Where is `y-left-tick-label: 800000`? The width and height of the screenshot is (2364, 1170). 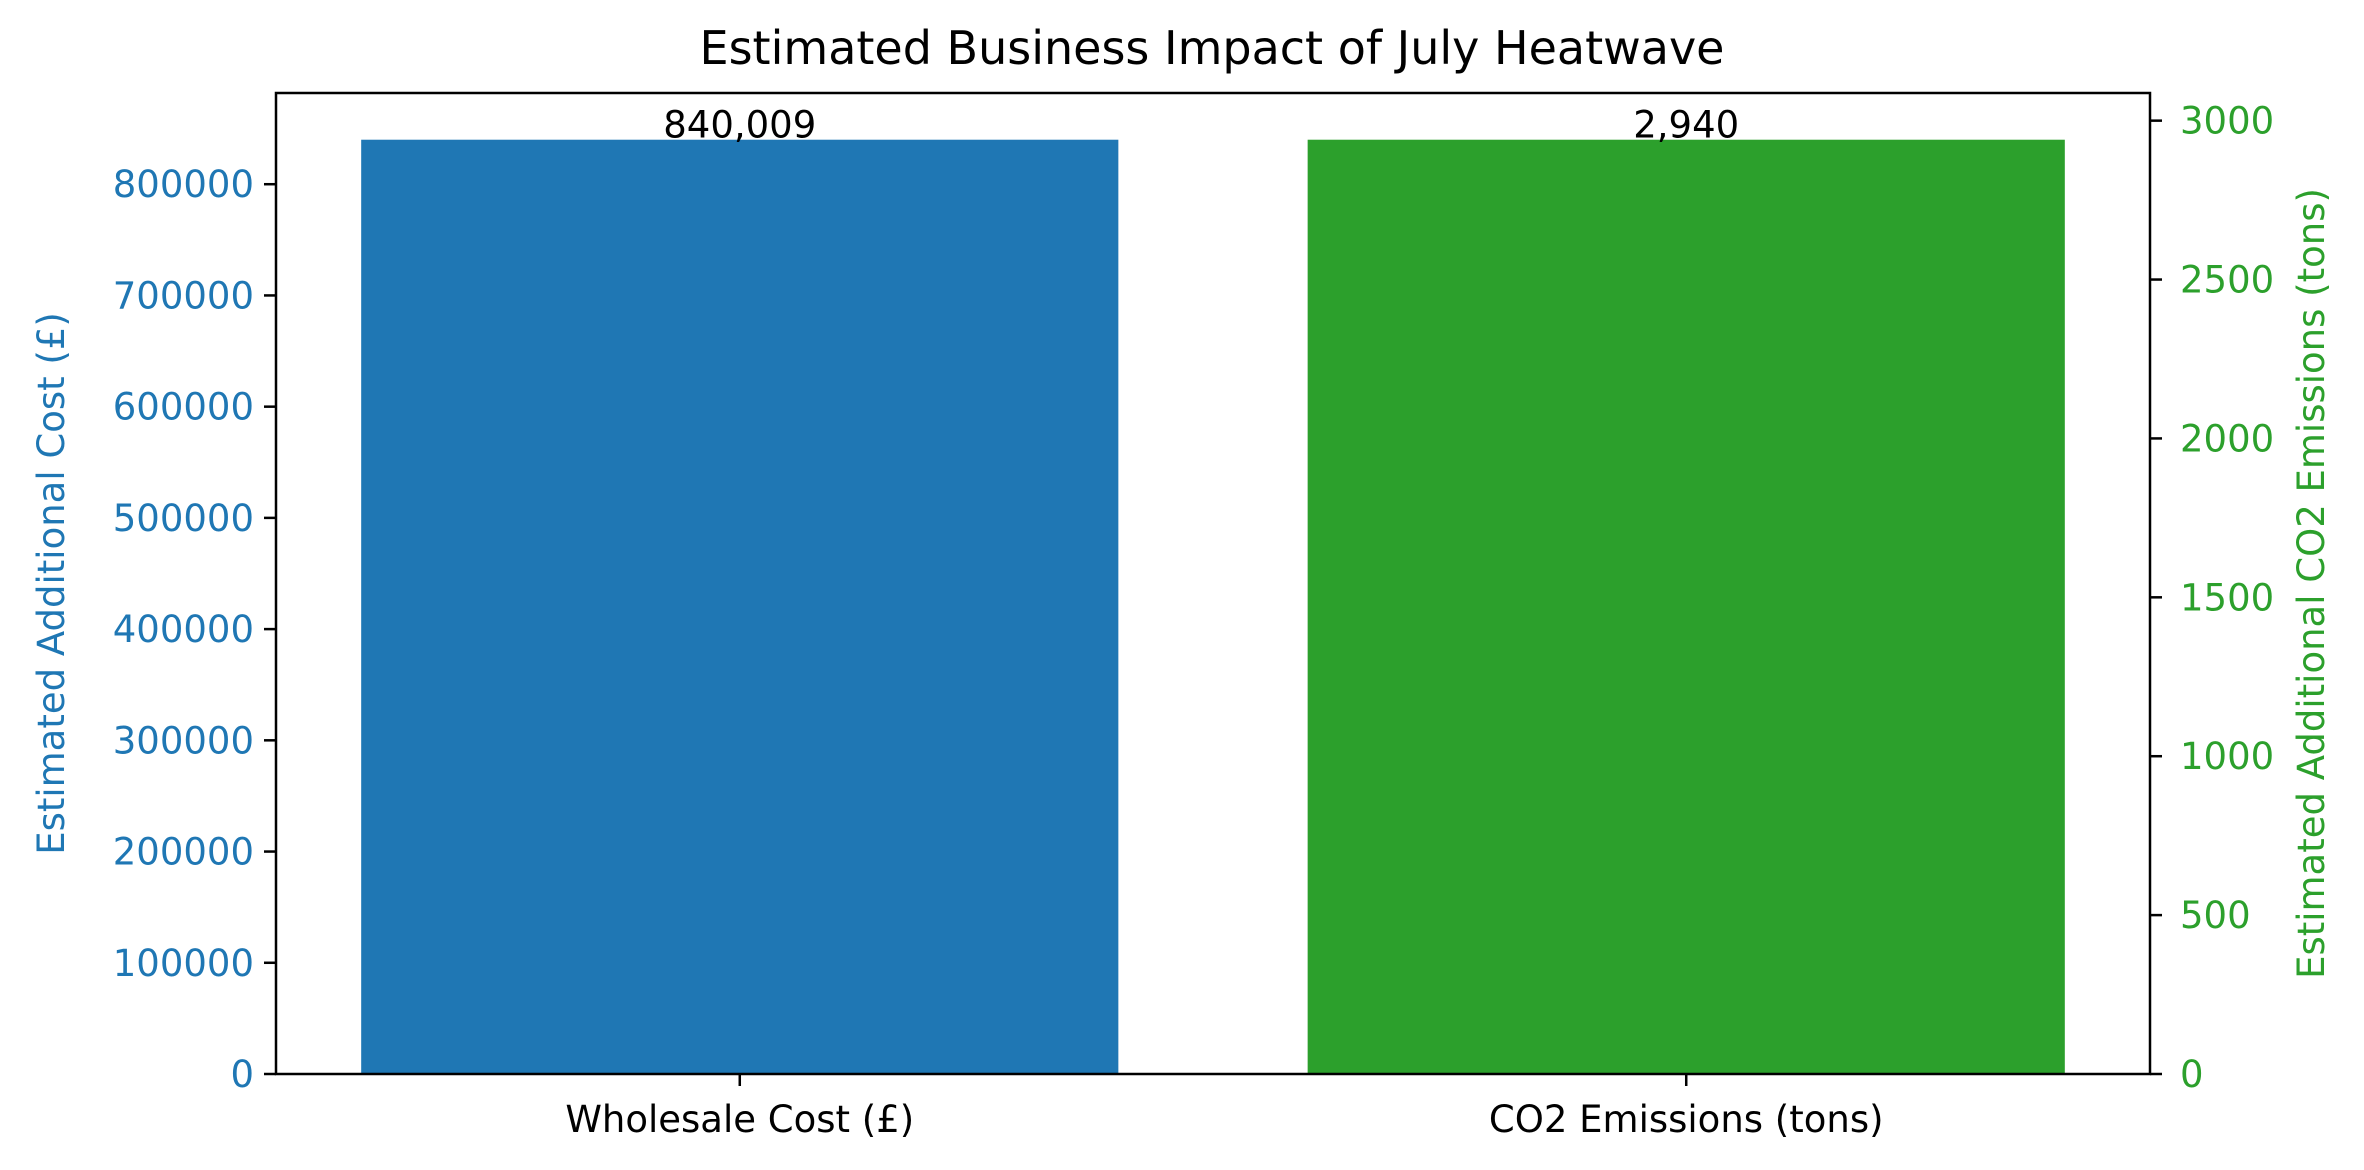 y-left-tick-label: 800000 is located at coordinates (183, 184).